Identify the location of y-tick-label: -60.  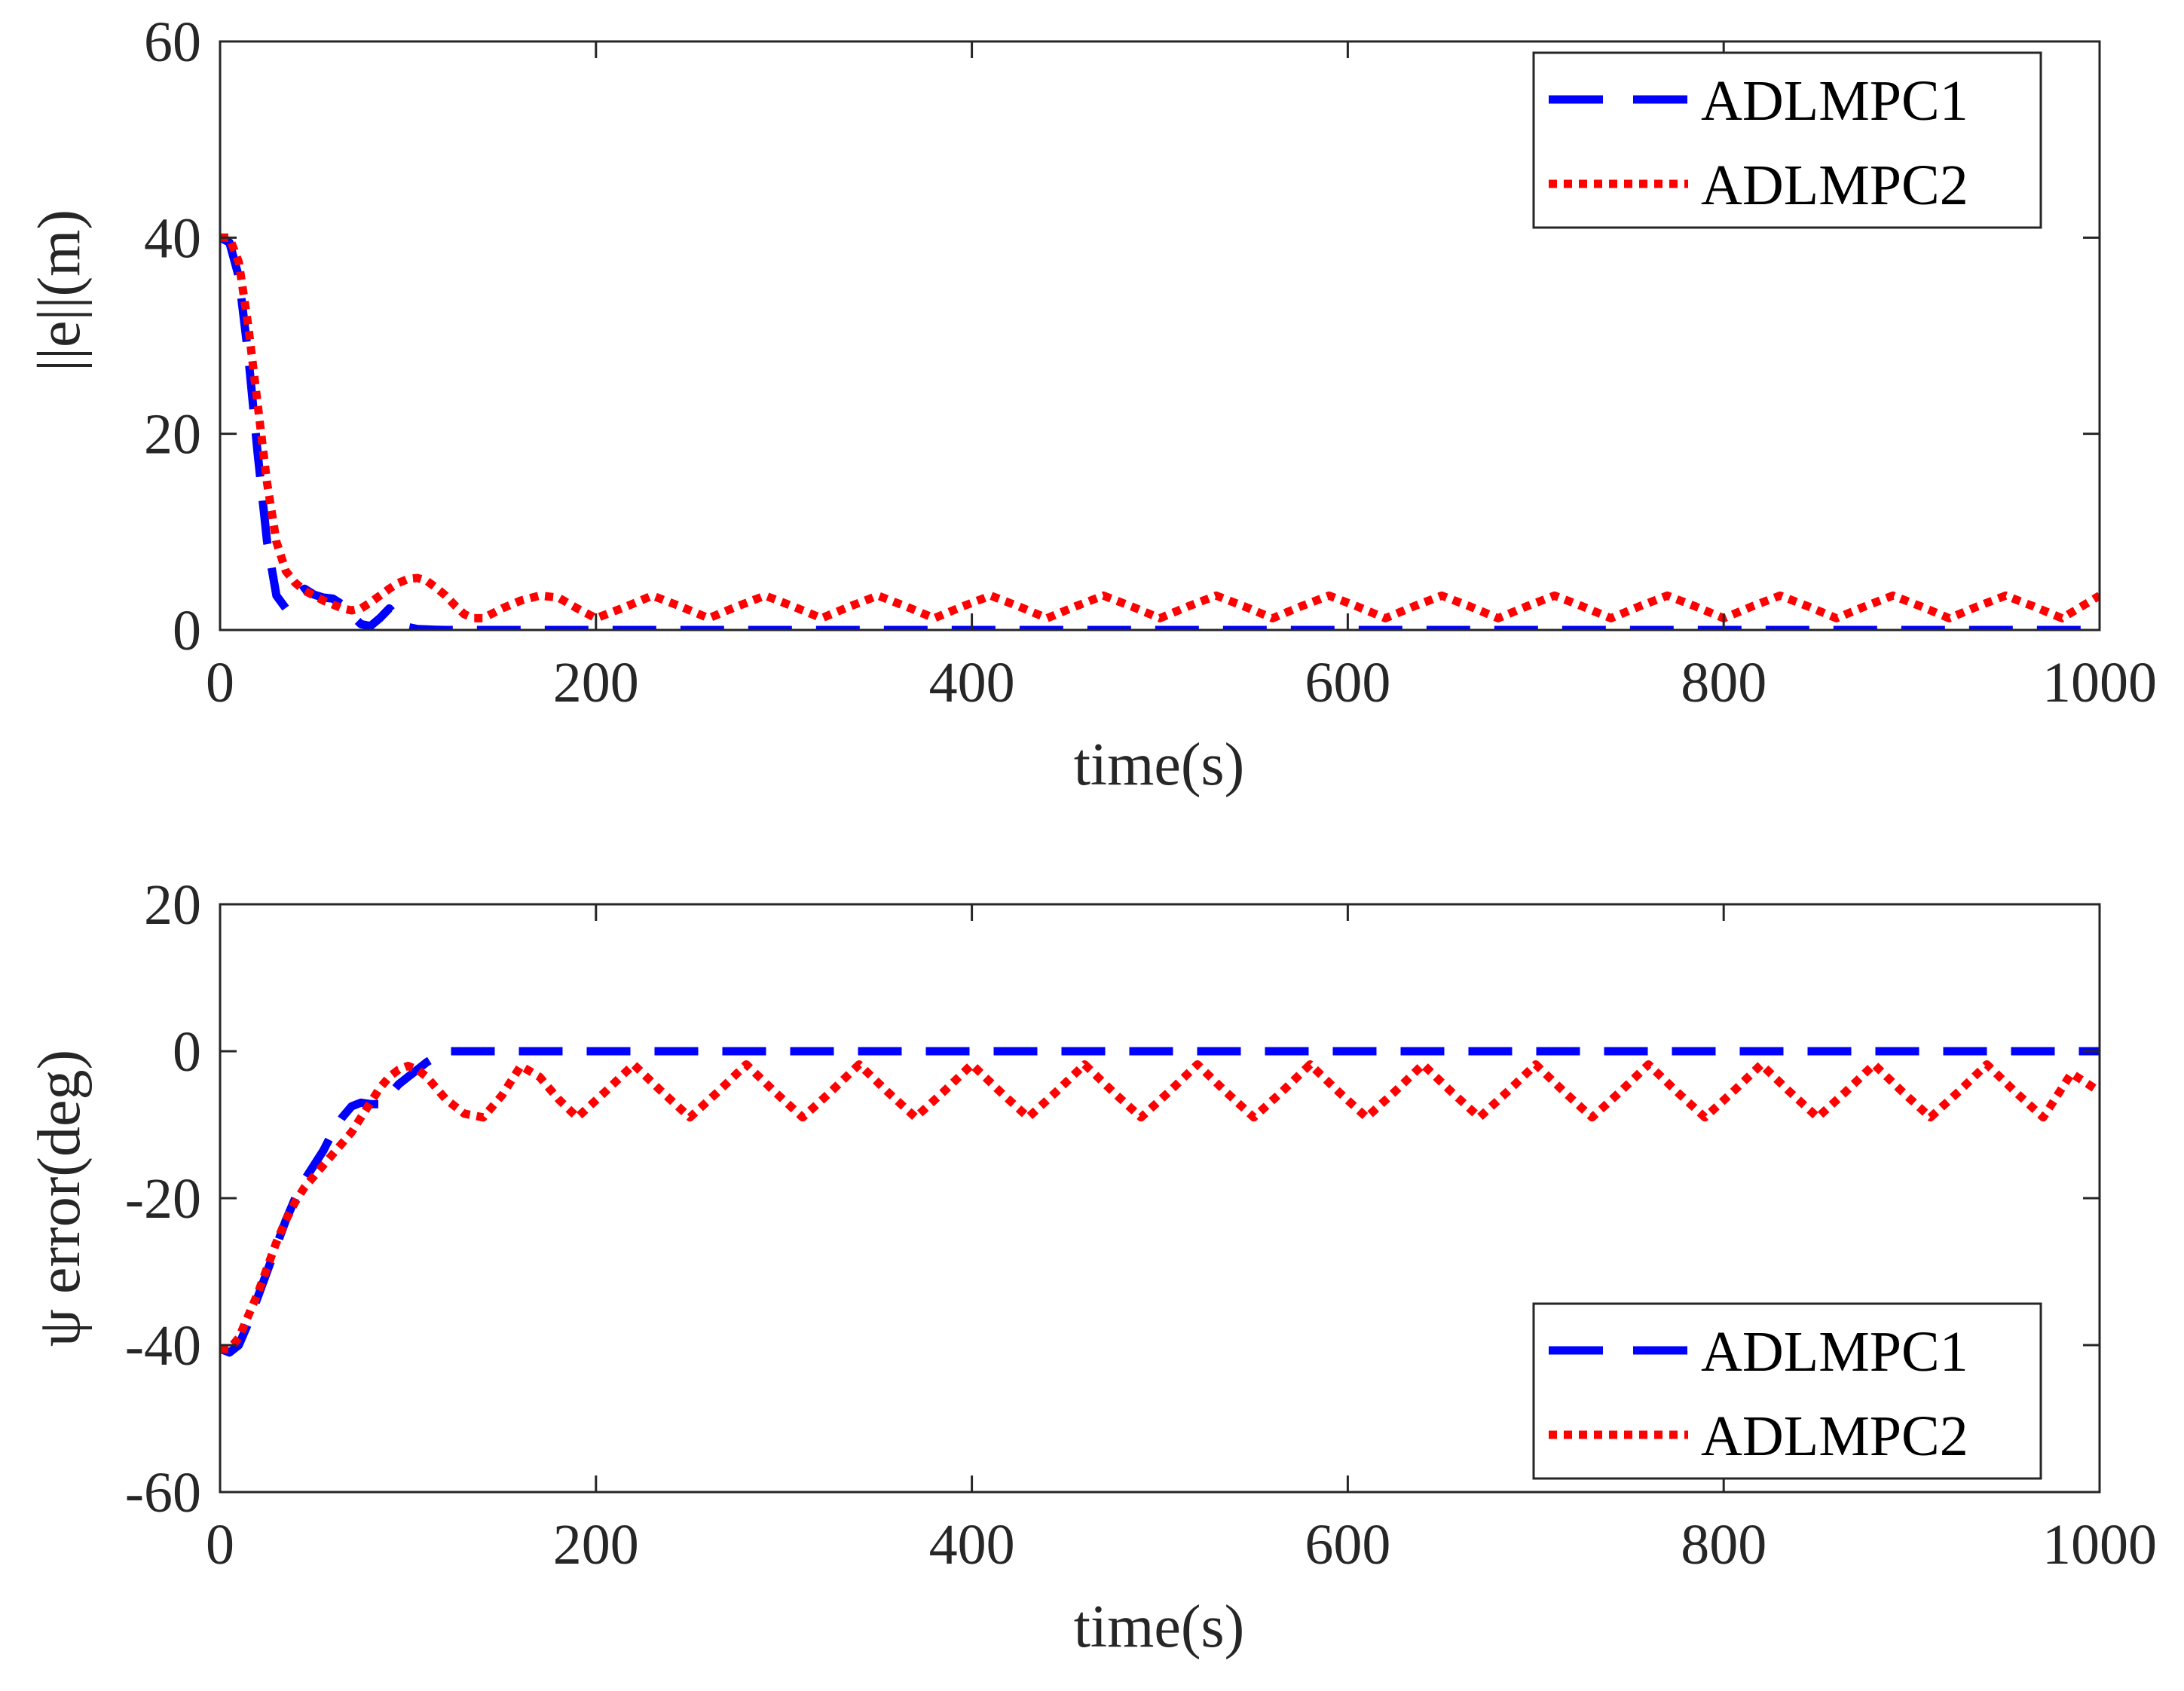
(163, 1492).